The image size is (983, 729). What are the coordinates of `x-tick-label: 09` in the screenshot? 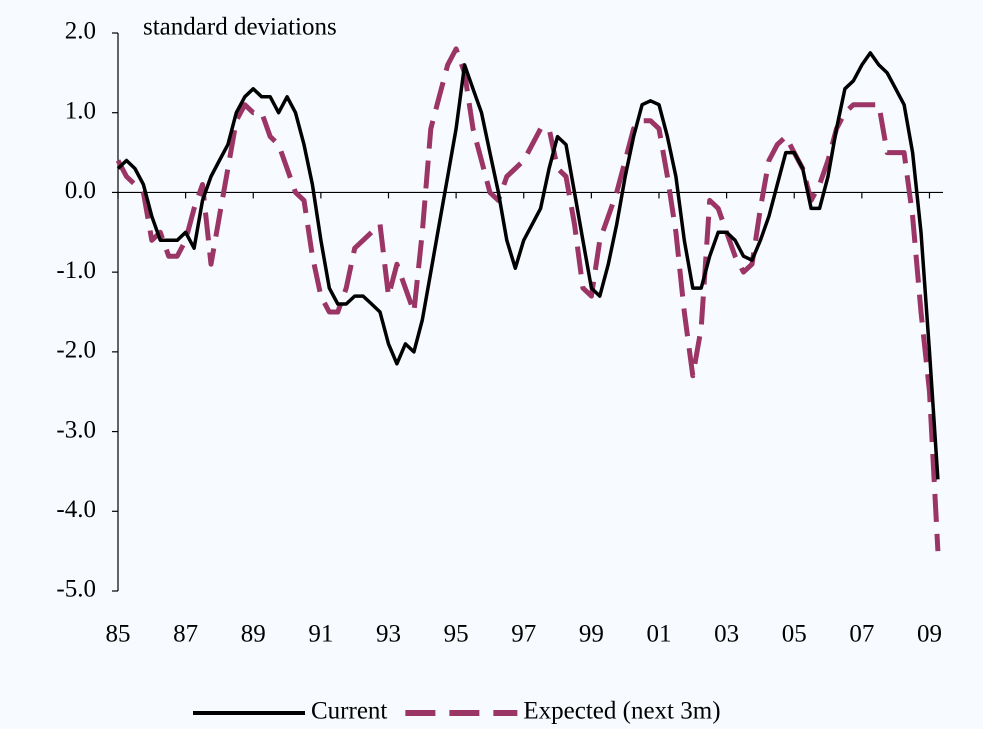 It's located at (929, 634).